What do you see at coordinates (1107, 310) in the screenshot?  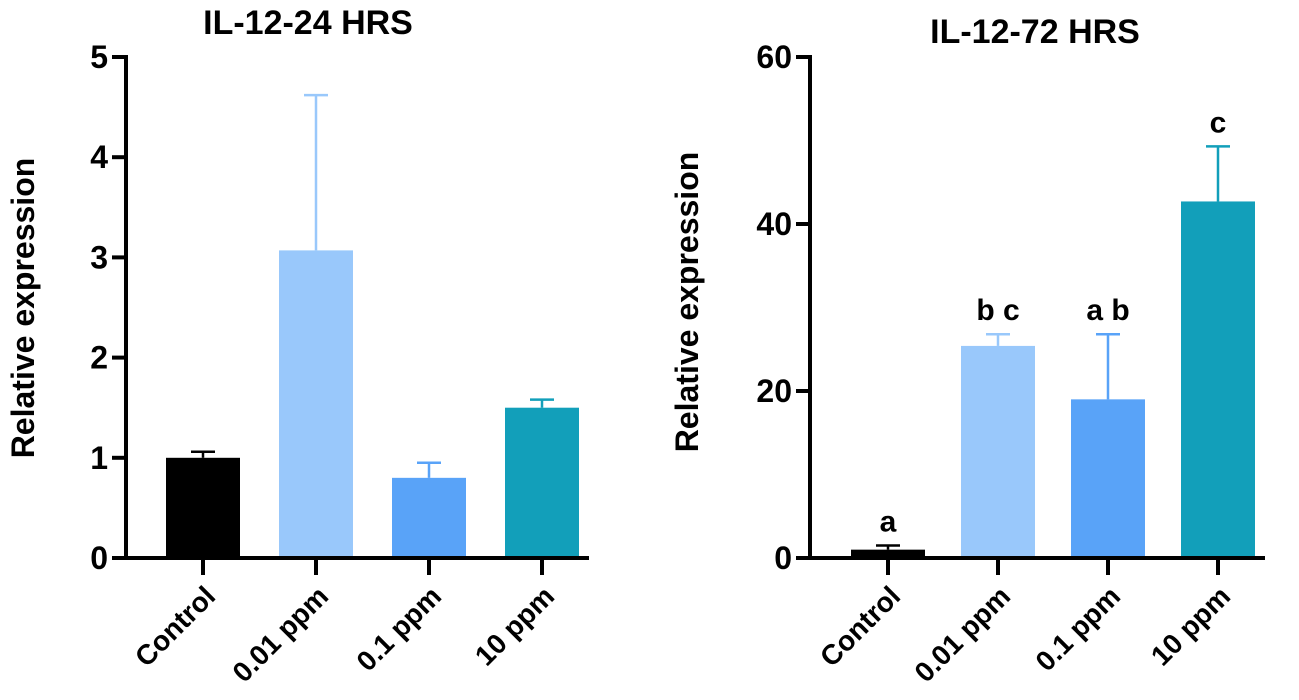 I see `significance-label: a b` at bounding box center [1107, 310].